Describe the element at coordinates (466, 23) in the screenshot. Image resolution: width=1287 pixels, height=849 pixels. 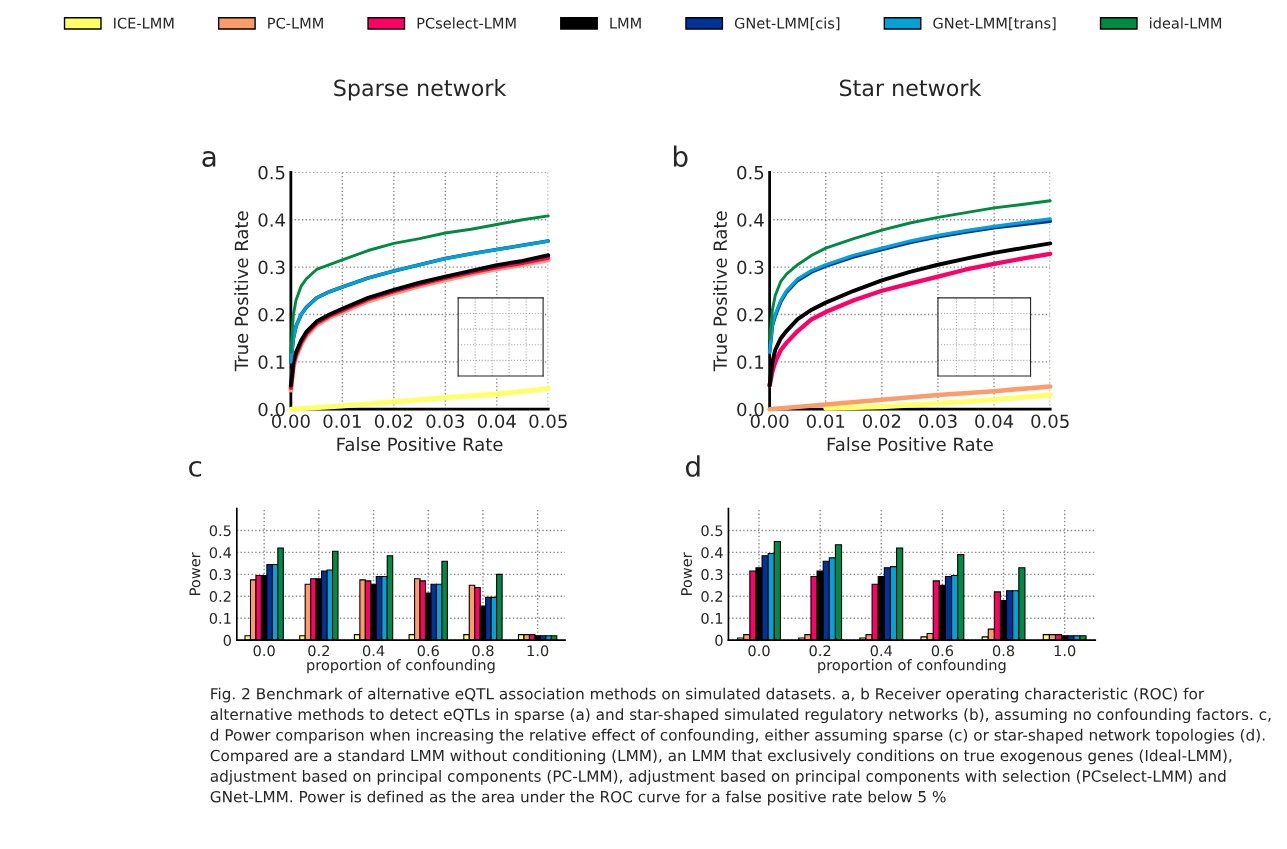
I see `legend-label: PCselect-LMM` at that location.